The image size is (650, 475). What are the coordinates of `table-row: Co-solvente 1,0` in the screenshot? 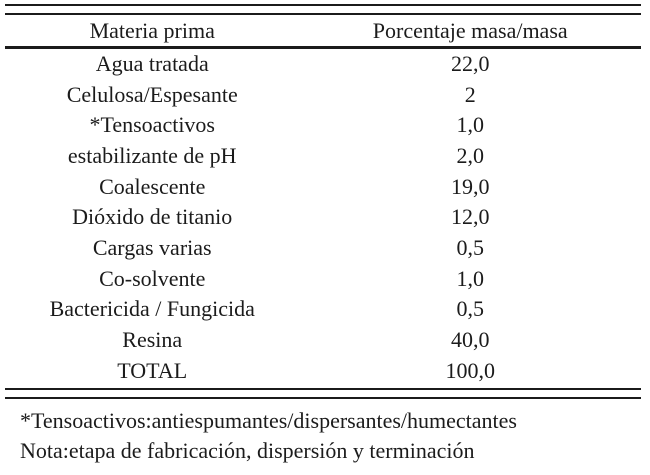 It's located at (323, 278).